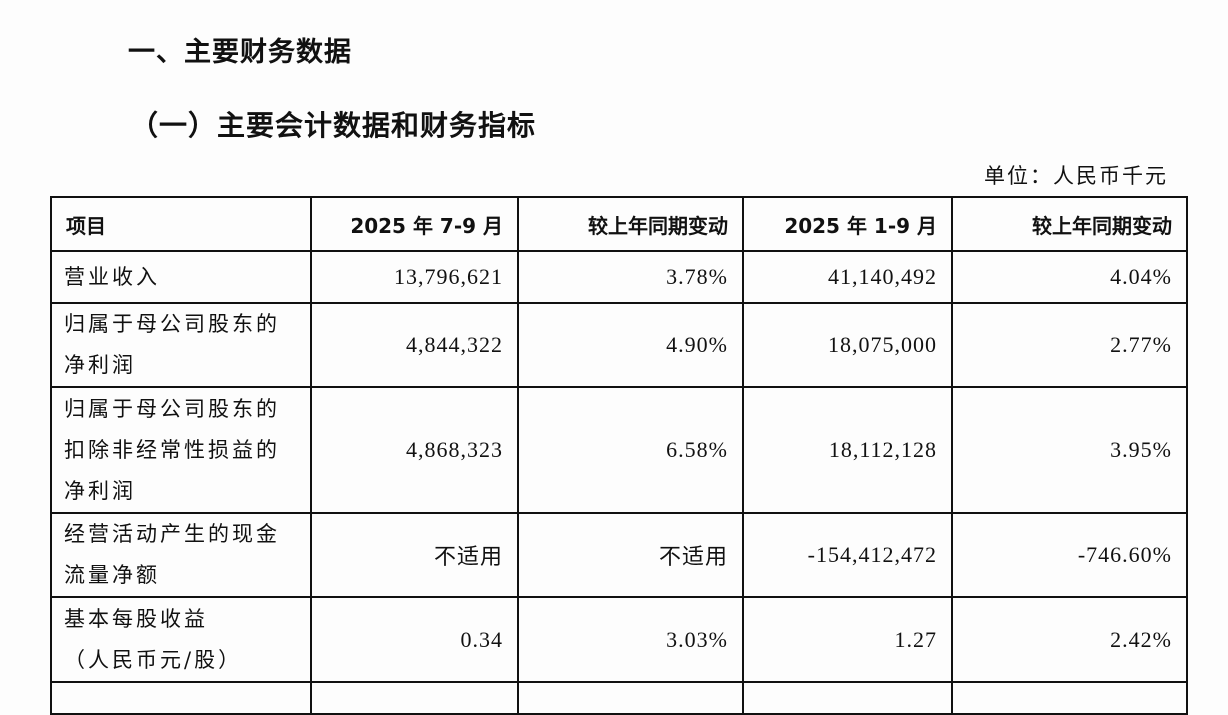  Describe the element at coordinates (136, 618) in the screenshot. I see `row-item-line: 基本每股收益` at that location.